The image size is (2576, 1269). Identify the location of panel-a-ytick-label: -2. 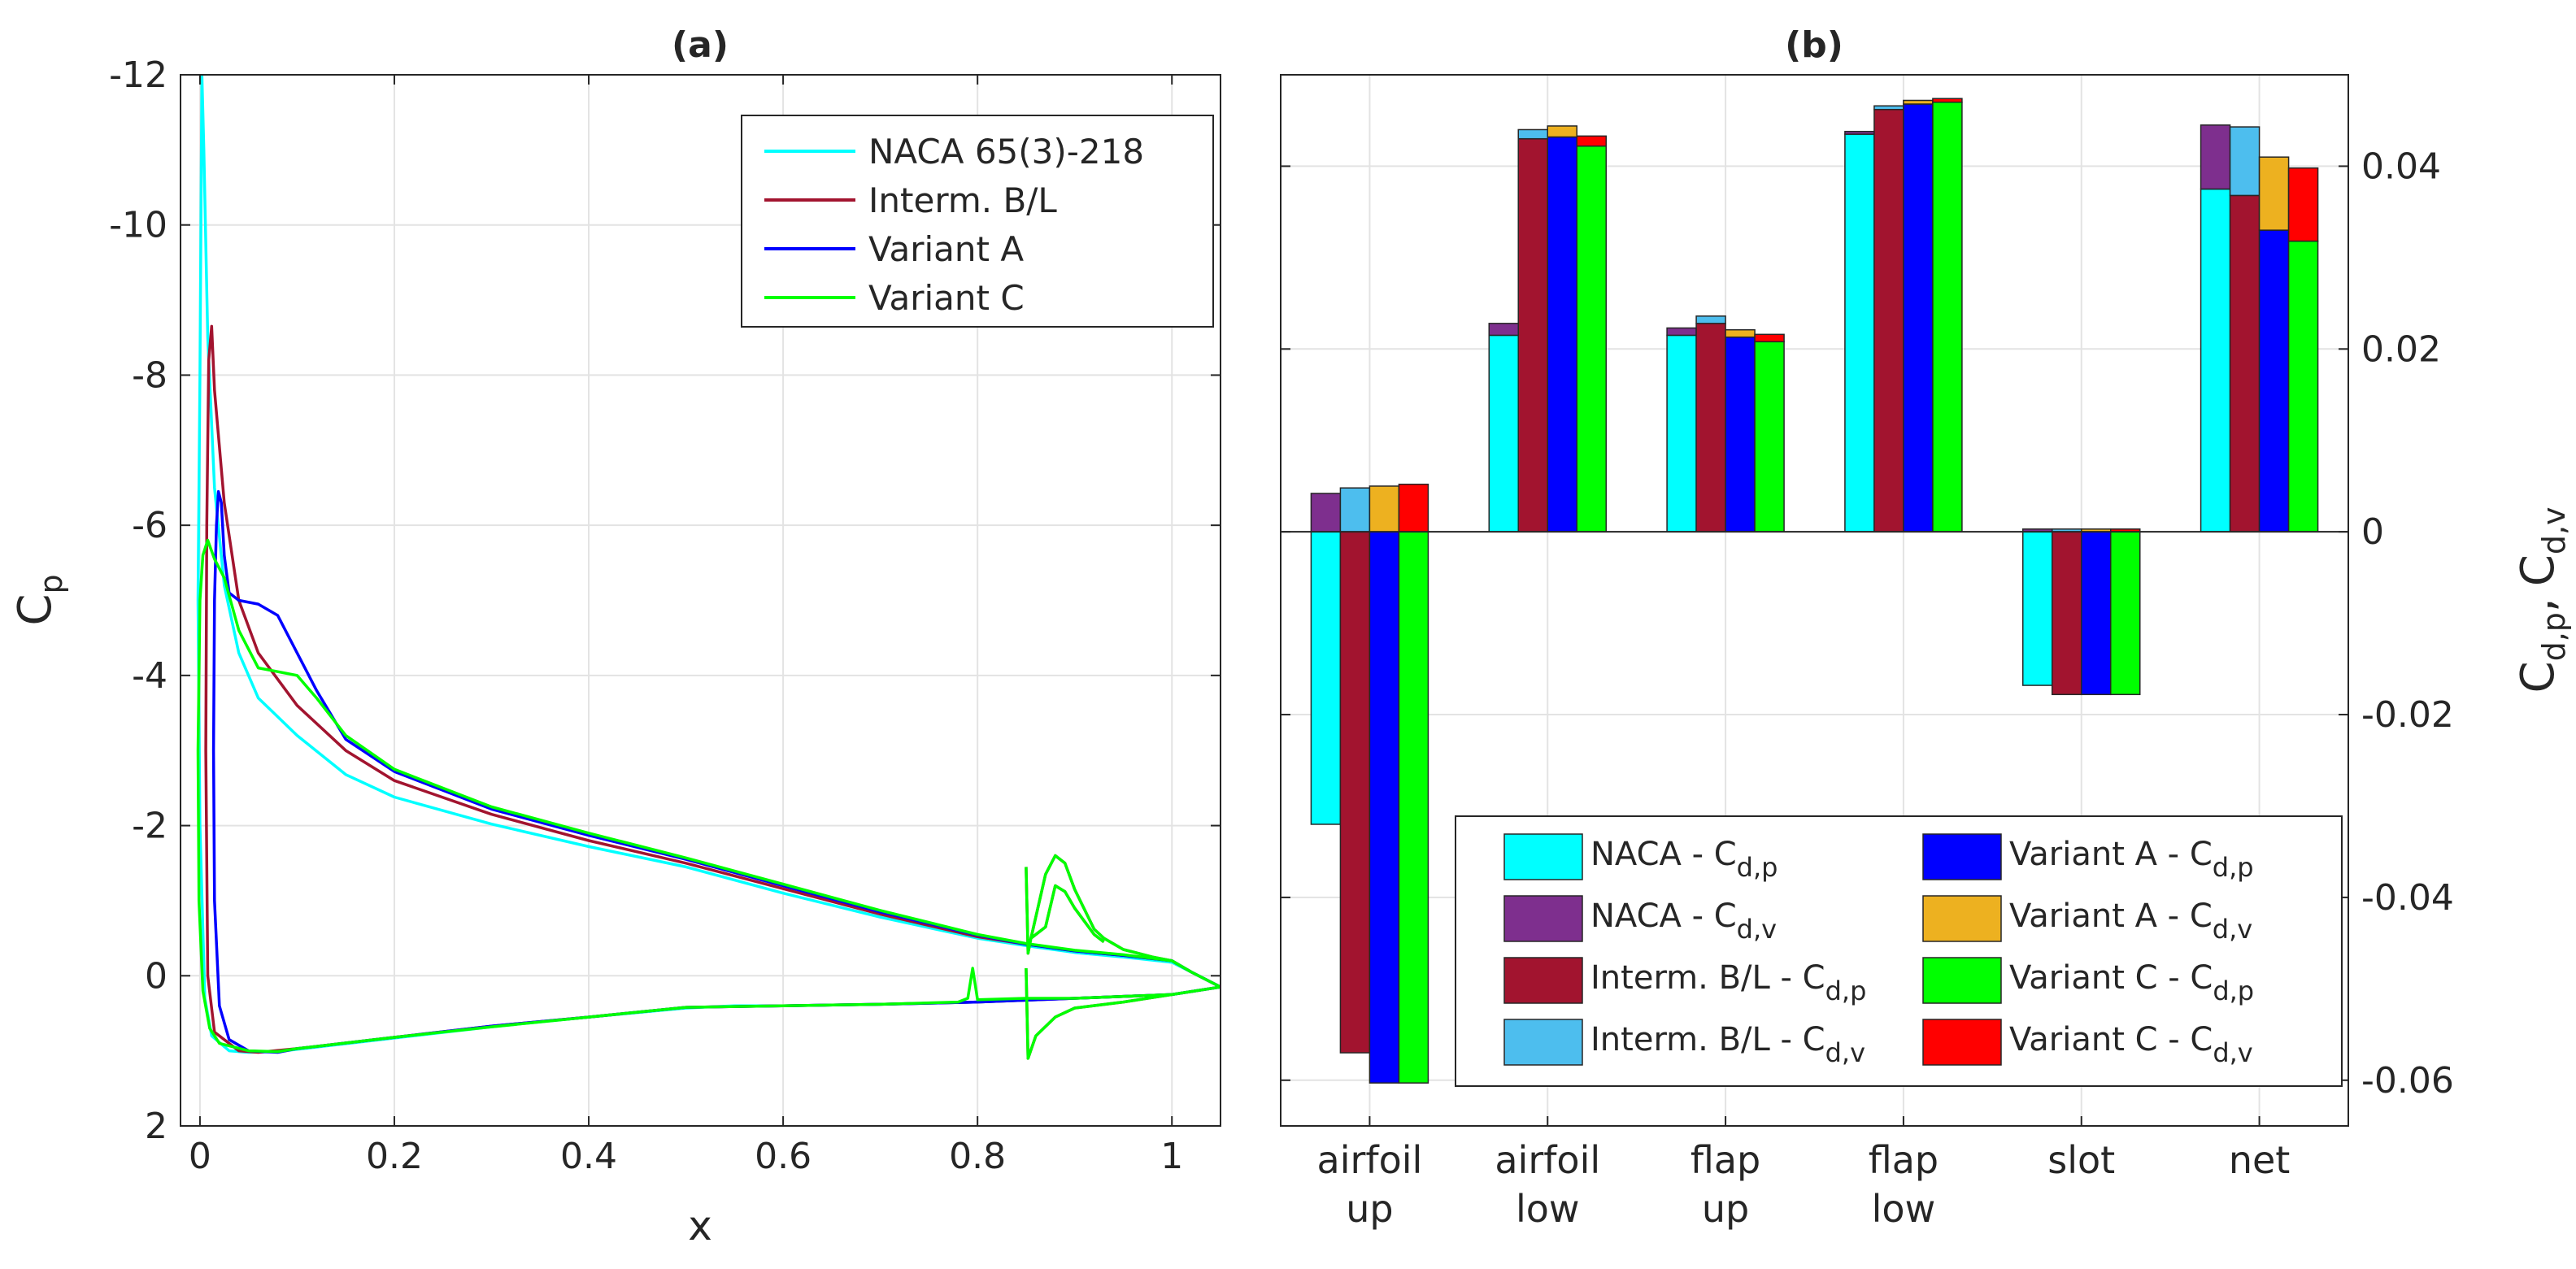
(150, 826).